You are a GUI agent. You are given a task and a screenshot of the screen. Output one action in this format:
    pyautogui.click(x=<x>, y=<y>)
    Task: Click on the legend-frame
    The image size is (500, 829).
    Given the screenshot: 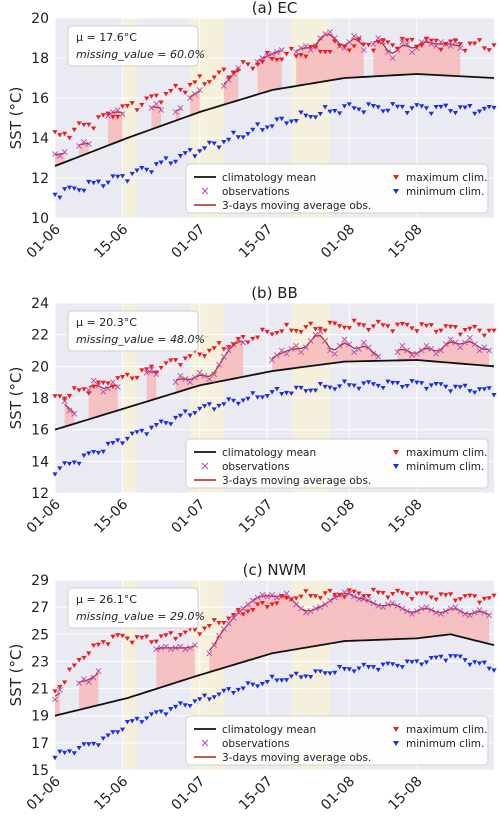 What is the action you would take?
    pyautogui.click(x=337, y=463)
    